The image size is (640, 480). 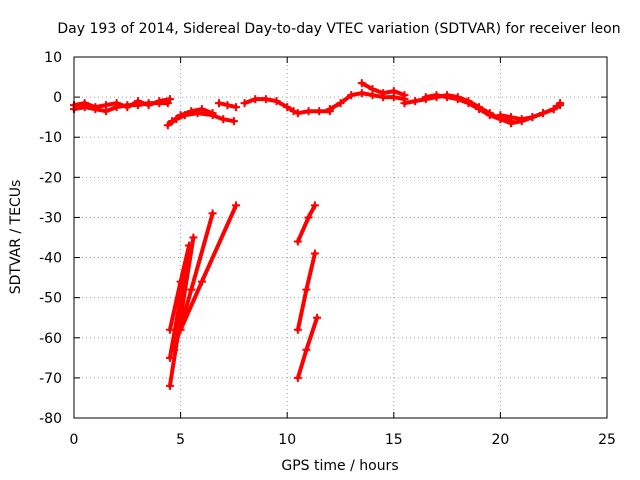 I want to click on y-tick-label: 0, so click(x=57, y=98).